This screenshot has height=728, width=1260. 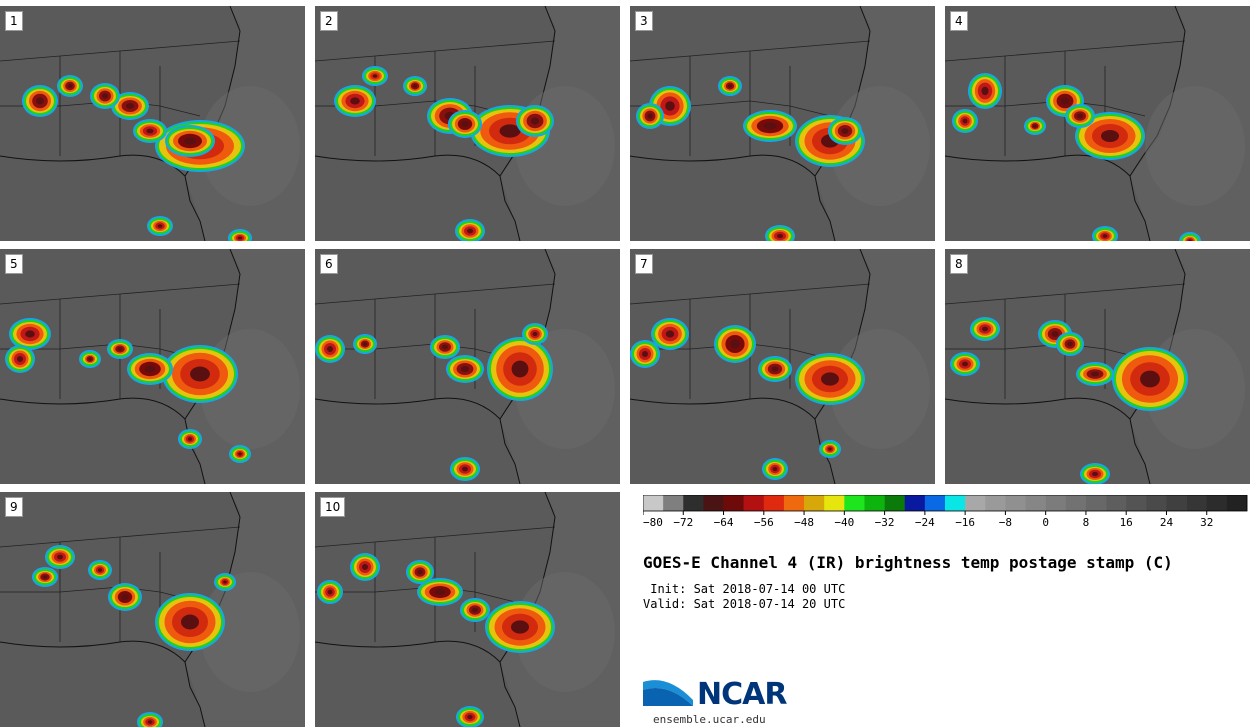 I want to click on panel-number: 2, so click(x=329, y=21).